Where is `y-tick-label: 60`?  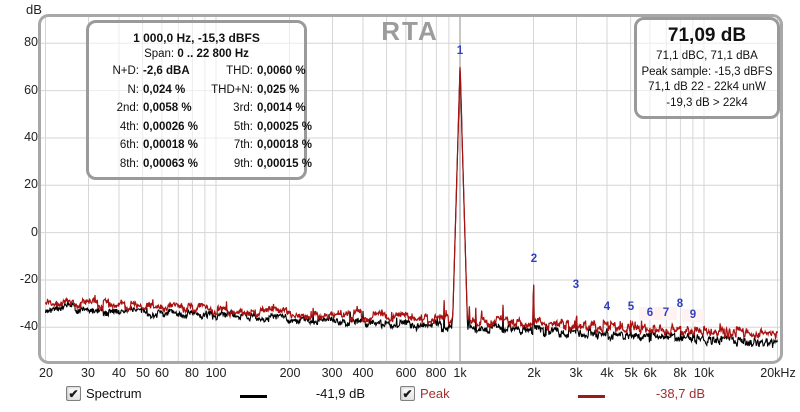 y-tick-label: 60 is located at coordinates (31, 90).